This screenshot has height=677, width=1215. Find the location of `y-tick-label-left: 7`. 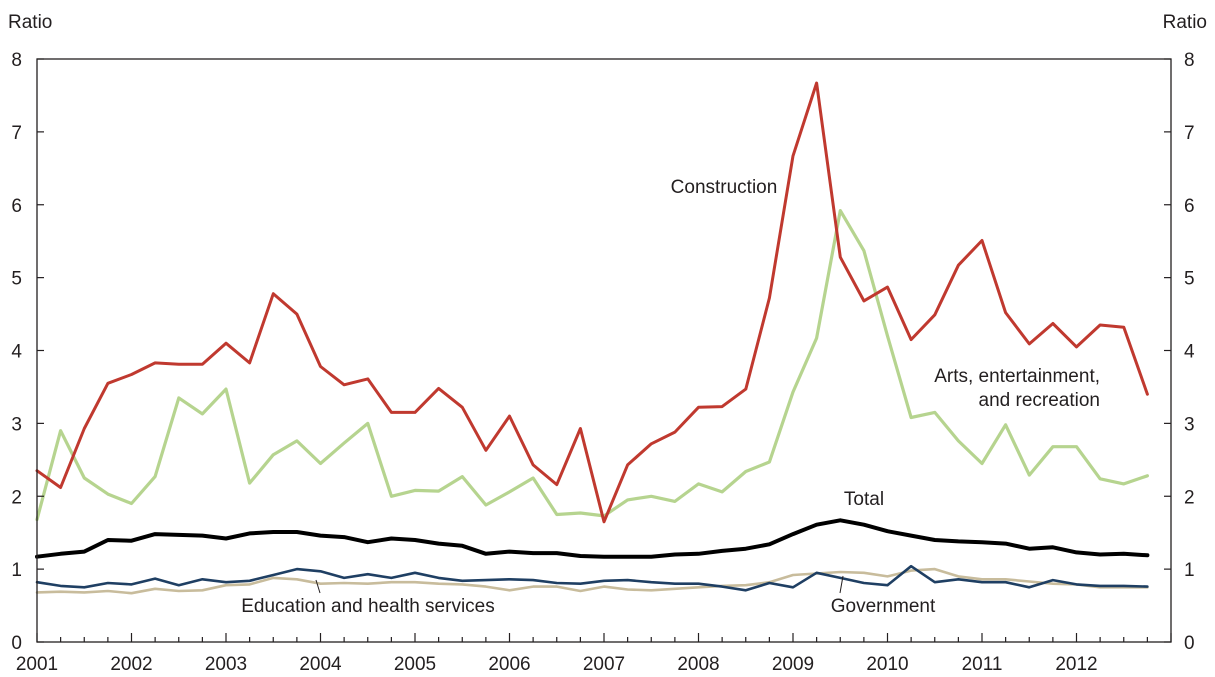

y-tick-label-left: 7 is located at coordinates (16, 133).